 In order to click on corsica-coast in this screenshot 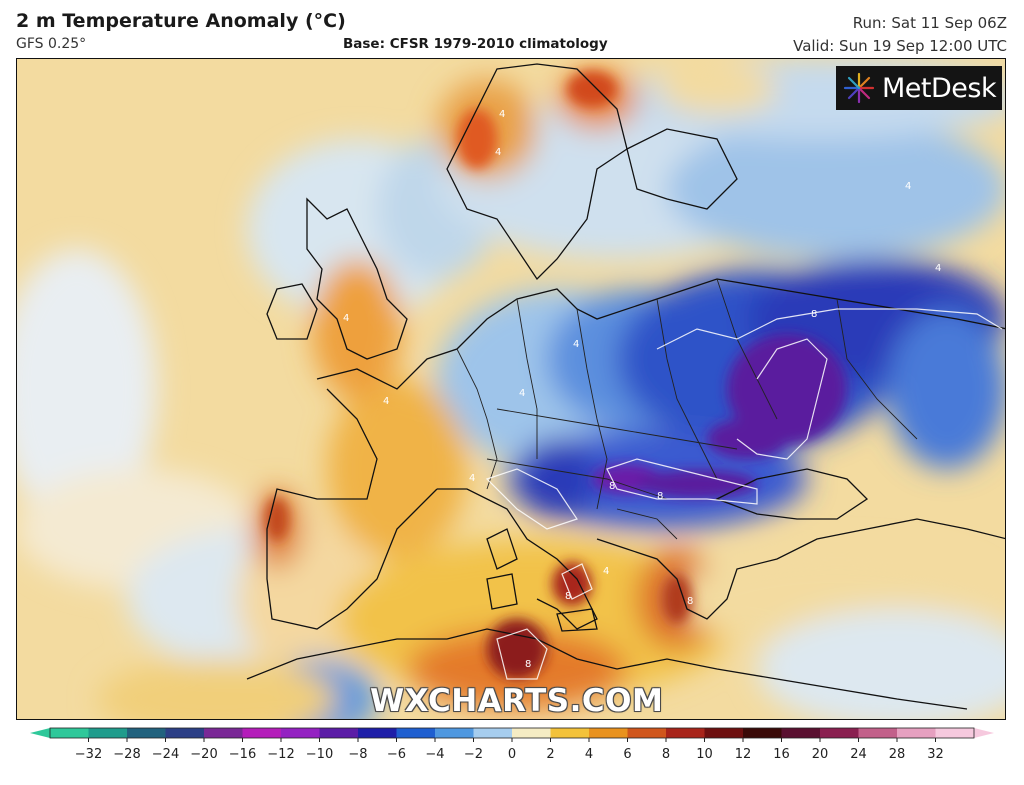, I will do `click(502, 549)`.